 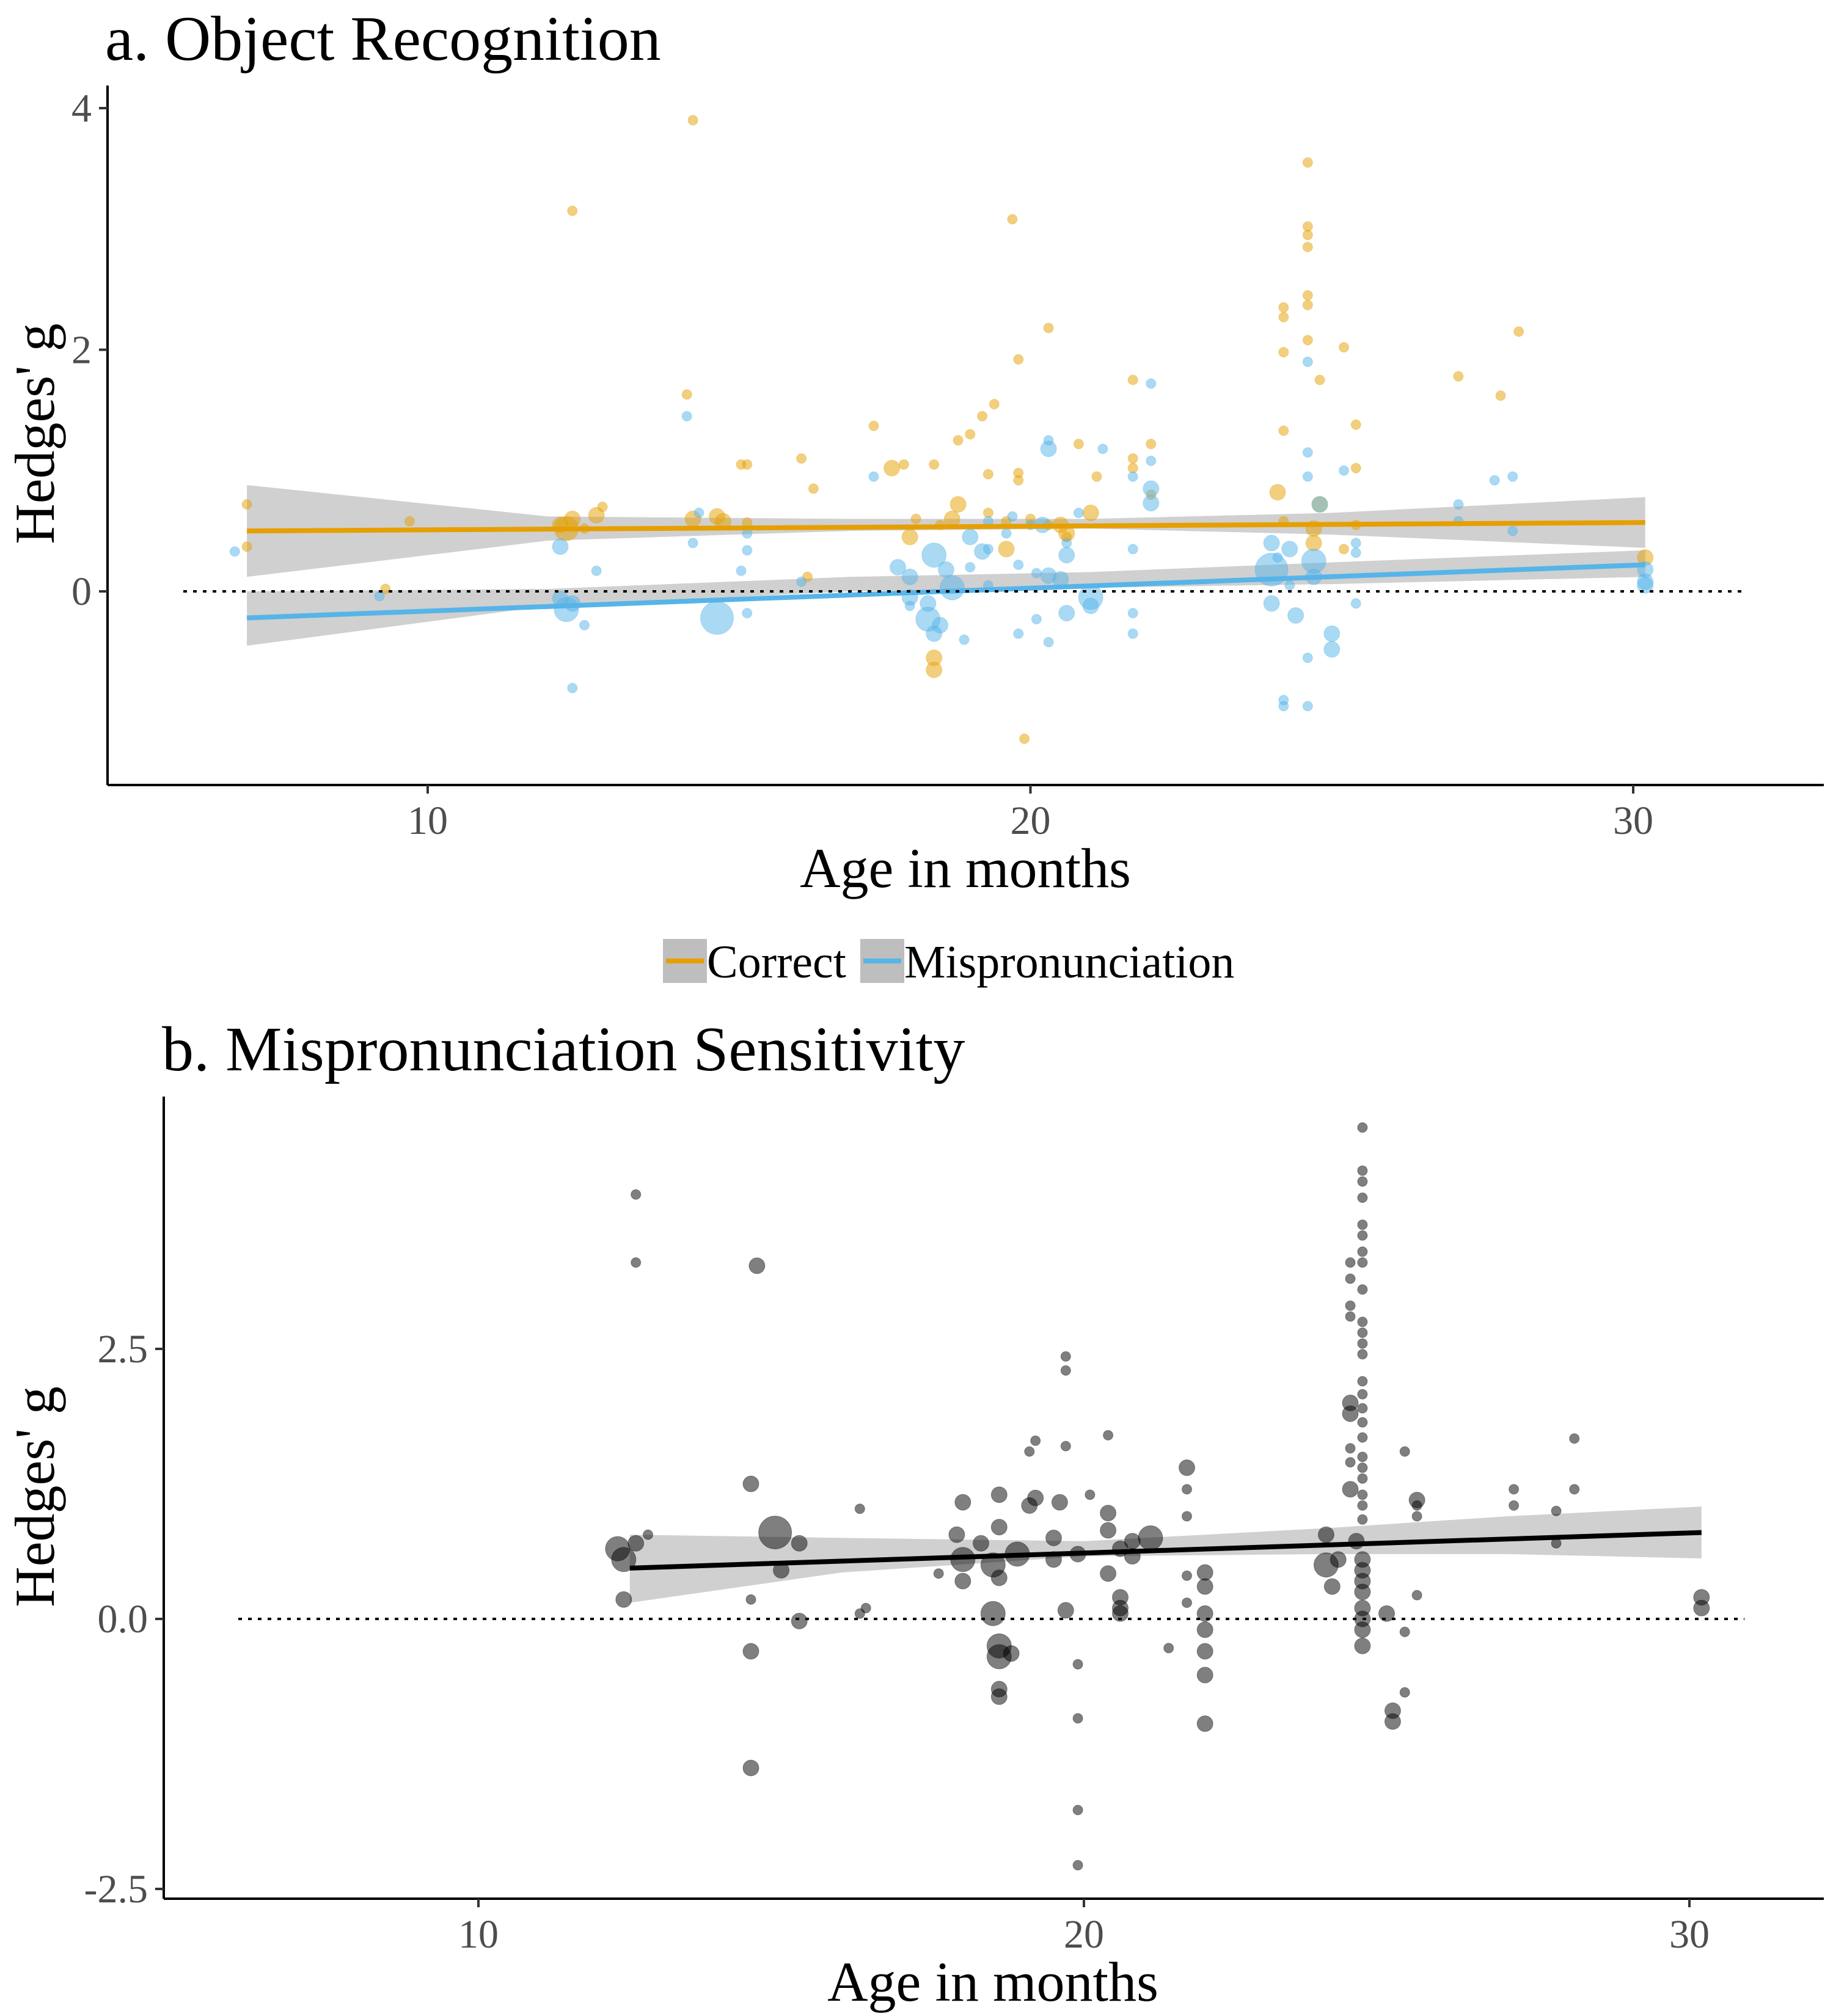 What do you see at coordinates (81, 591) in the screenshot?
I see `y-tick-label: 0` at bounding box center [81, 591].